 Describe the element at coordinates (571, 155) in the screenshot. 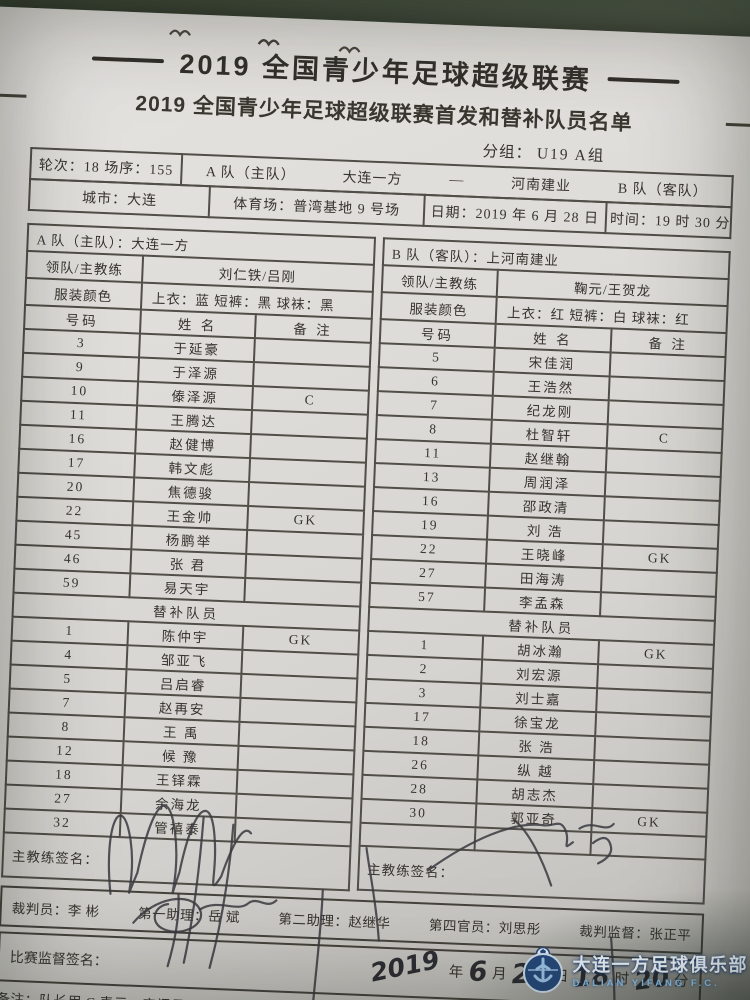

I see `group-value: U19 A组` at that location.